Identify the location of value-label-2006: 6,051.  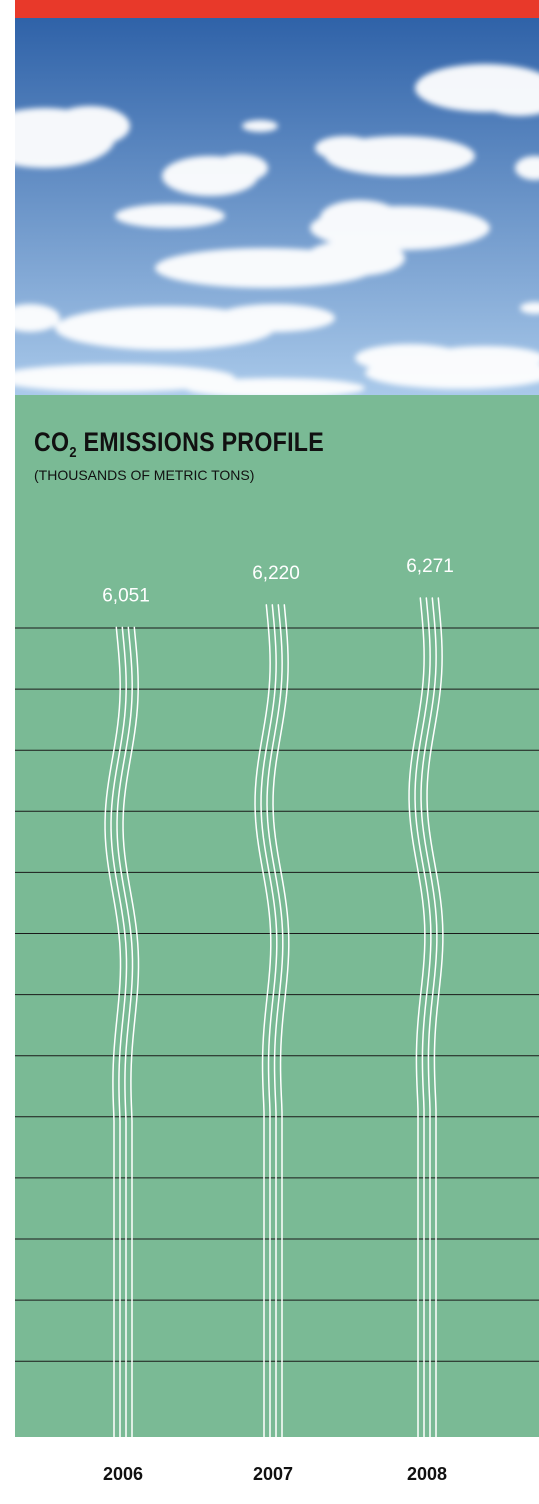
(126, 595).